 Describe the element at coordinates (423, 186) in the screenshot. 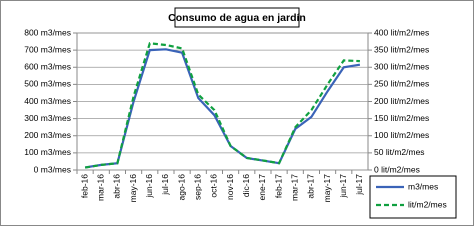

I see `legend-label: m3/mes` at that location.